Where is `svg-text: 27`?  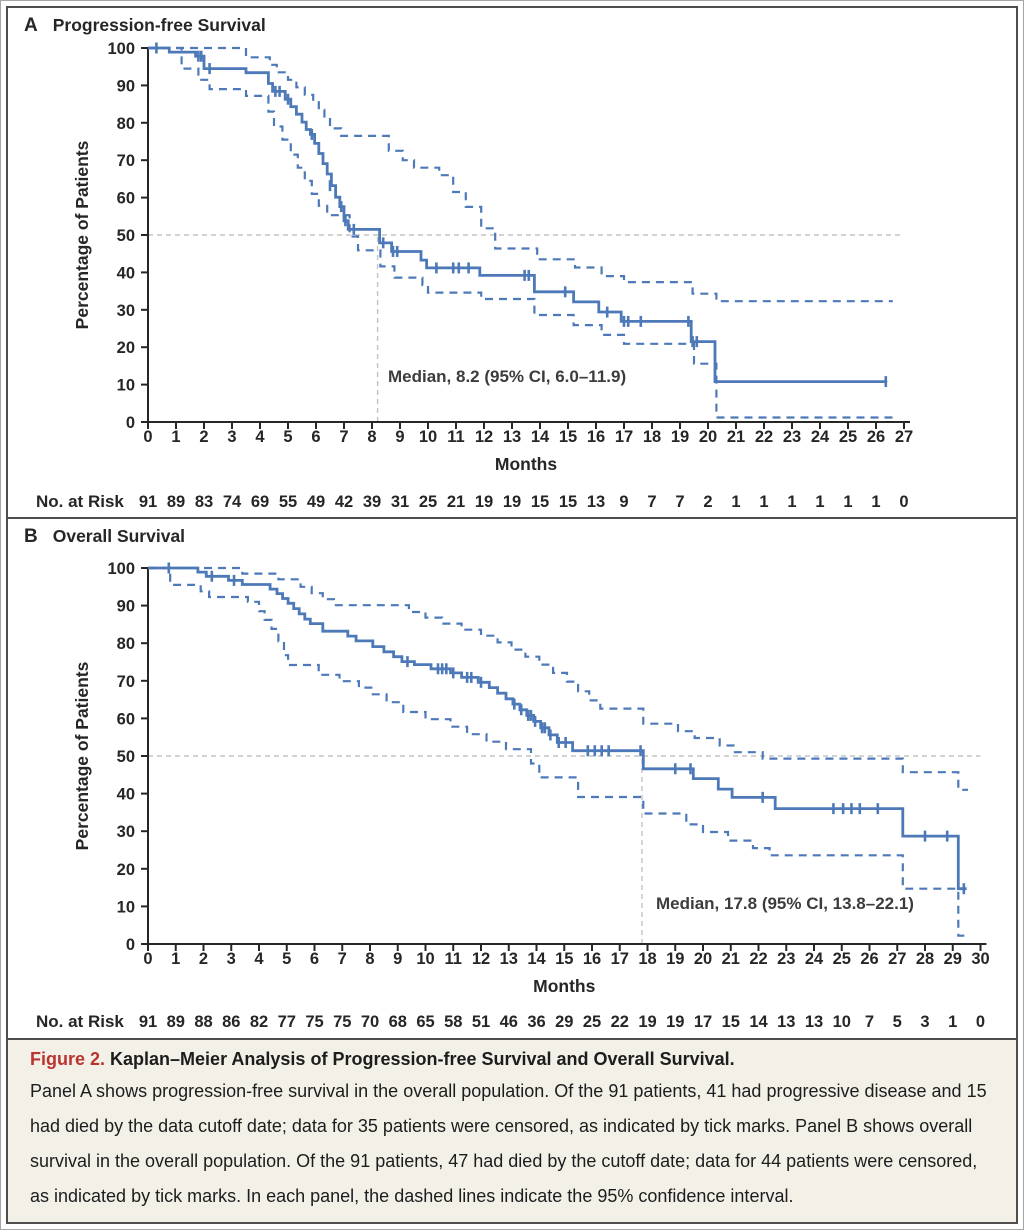
svg-text: 27 is located at coordinates (897, 959).